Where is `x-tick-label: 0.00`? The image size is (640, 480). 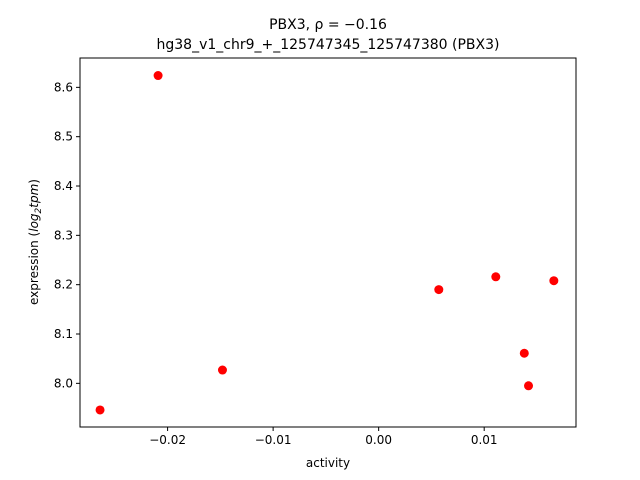
x-tick-label: 0.00 is located at coordinates (378, 440).